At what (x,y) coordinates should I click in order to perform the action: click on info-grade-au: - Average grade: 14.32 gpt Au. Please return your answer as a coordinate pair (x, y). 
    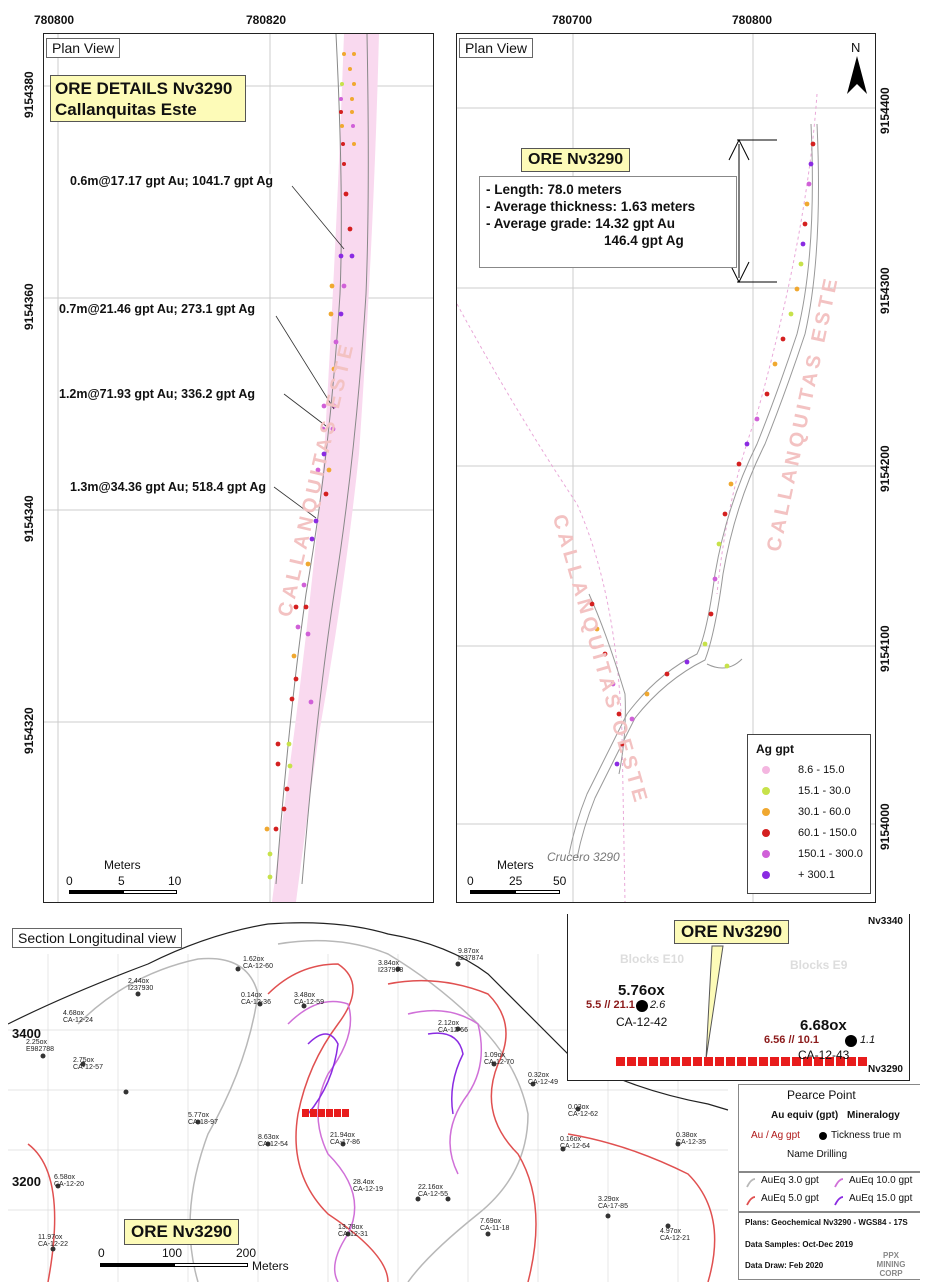
    Looking at the image, I should click on (581, 223).